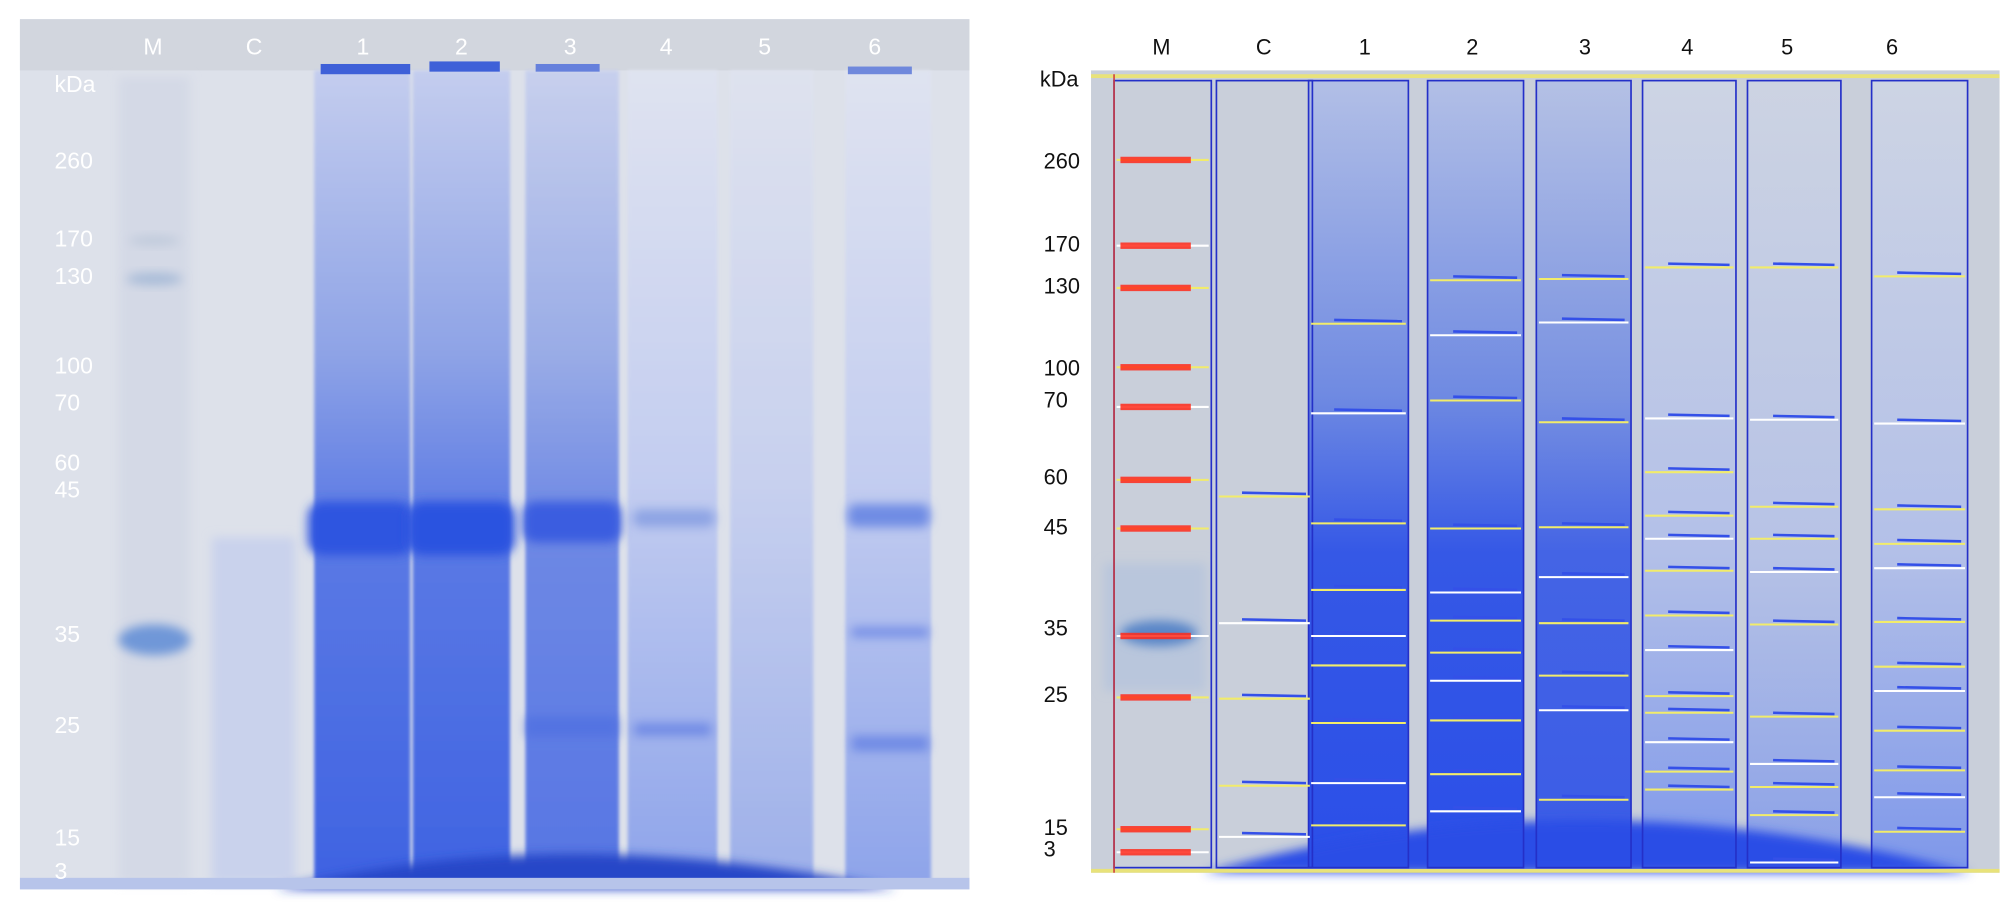  Describe the element at coordinates (1056, 526) in the screenshot. I see `marker-label: 45` at that location.